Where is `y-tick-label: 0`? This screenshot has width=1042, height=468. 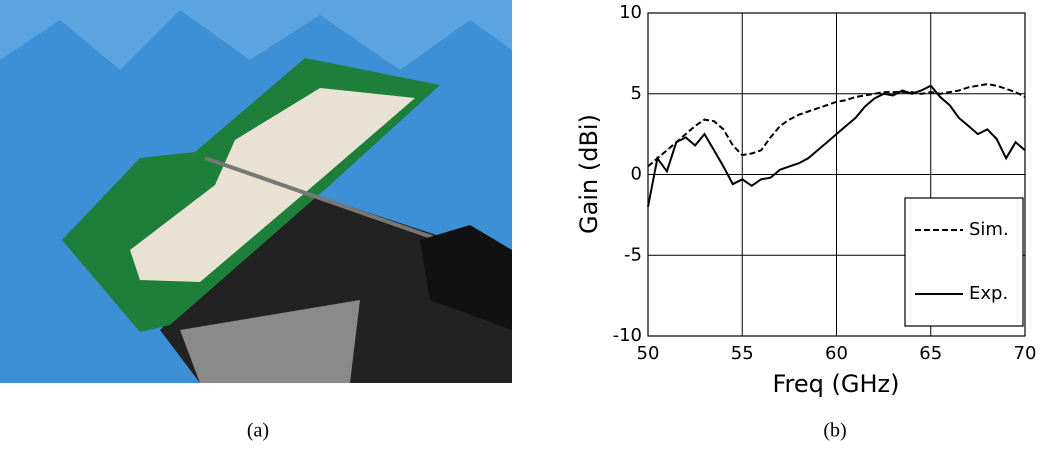
y-tick-label: 0 is located at coordinates (636, 174).